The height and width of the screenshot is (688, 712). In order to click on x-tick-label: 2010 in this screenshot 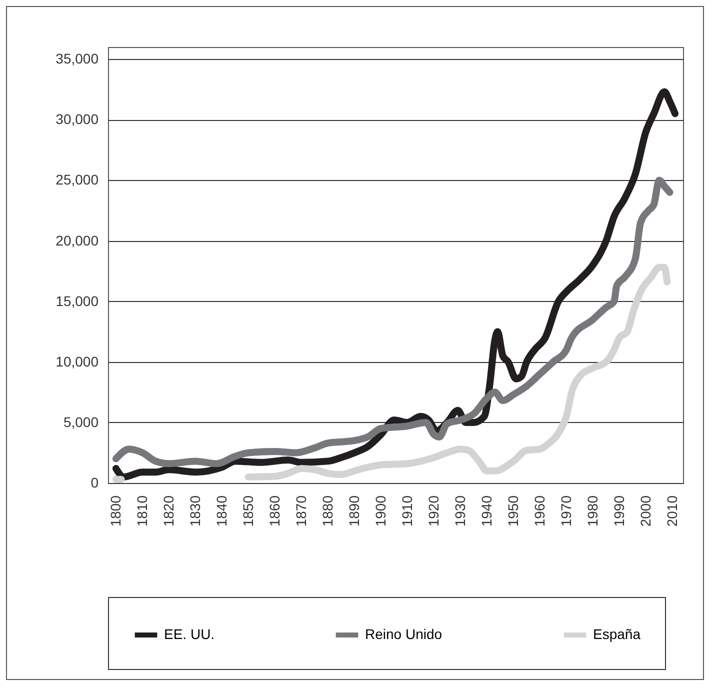, I will do `click(672, 511)`.